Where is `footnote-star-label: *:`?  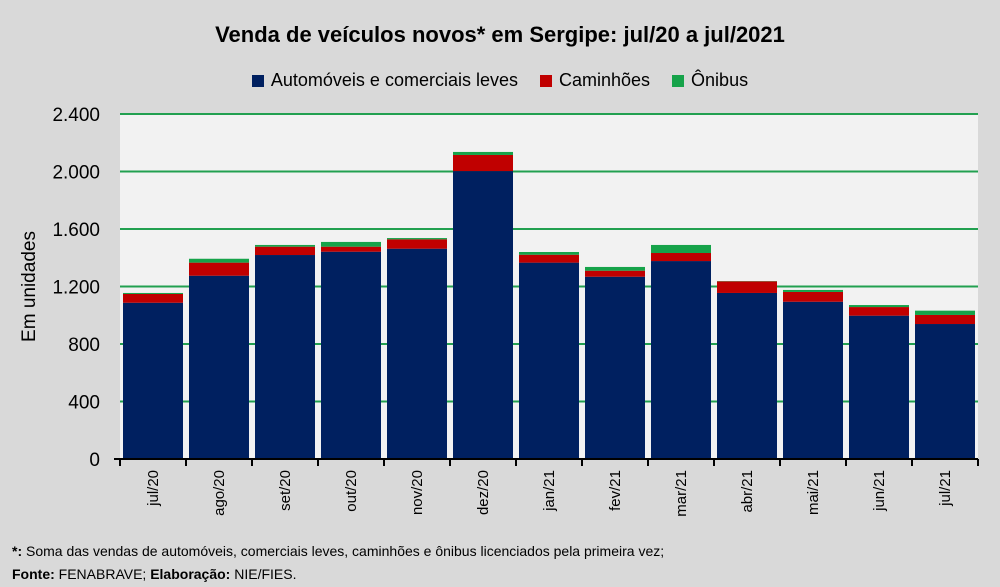
footnote-star-label: *: is located at coordinates (17, 551).